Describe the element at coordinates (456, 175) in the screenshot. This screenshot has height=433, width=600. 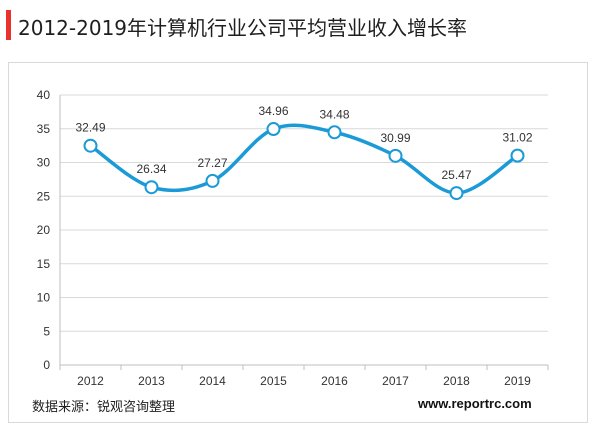
I see `data-label: 25.47` at that location.